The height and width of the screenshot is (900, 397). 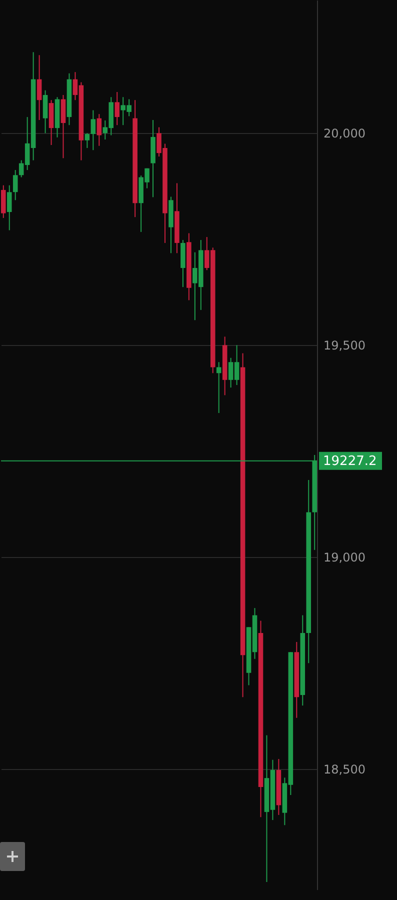 I want to click on y-tick-label: 20,000, so click(x=345, y=133).